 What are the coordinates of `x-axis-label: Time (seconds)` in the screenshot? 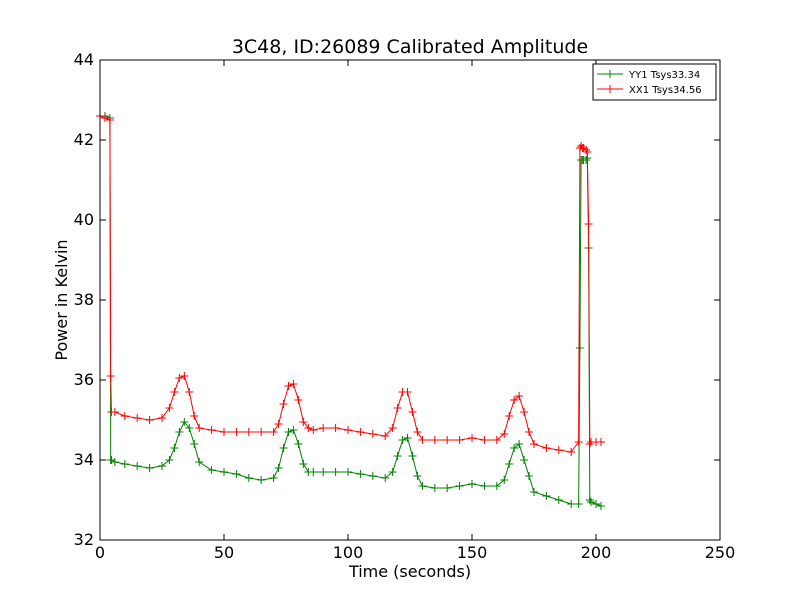 It's located at (409, 571).